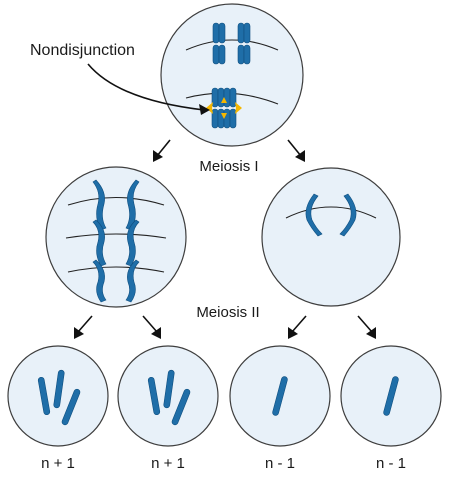 The height and width of the screenshot is (477, 450). I want to click on daughter-cell-1-label: n + 1, so click(58, 463).